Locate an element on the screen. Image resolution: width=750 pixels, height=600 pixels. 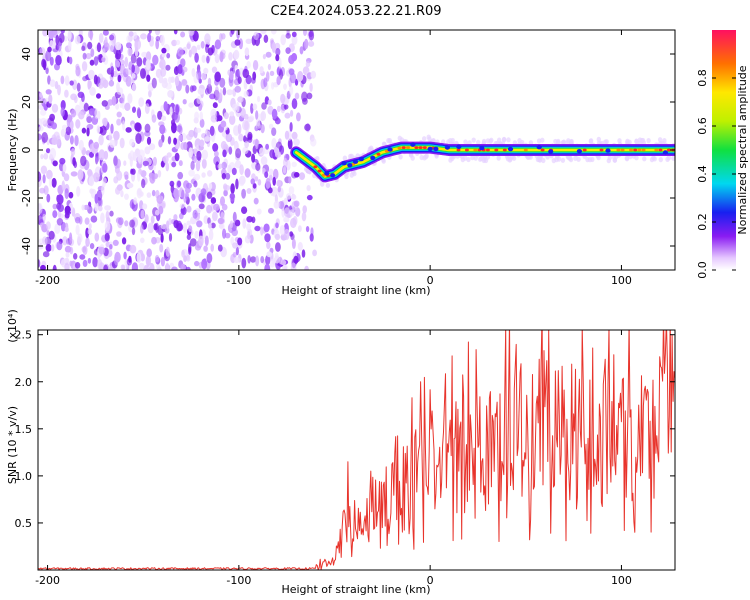
ridge-blob is located at coordinates (510, 149).